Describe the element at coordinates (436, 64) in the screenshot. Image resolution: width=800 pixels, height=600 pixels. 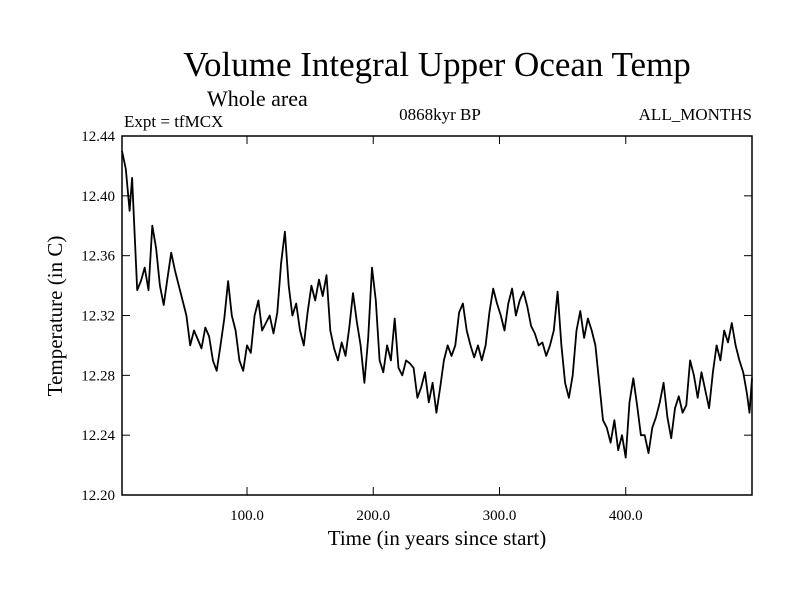
I see `chart-title: Volume Integral Upper Ocean Temp` at that location.